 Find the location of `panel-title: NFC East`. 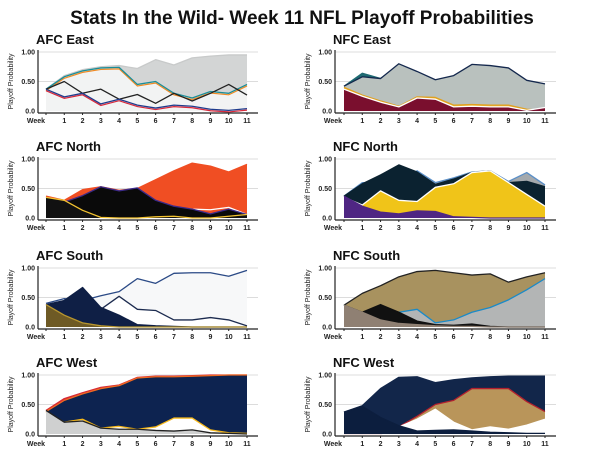

panel-title: NFC East is located at coordinates (362, 39).